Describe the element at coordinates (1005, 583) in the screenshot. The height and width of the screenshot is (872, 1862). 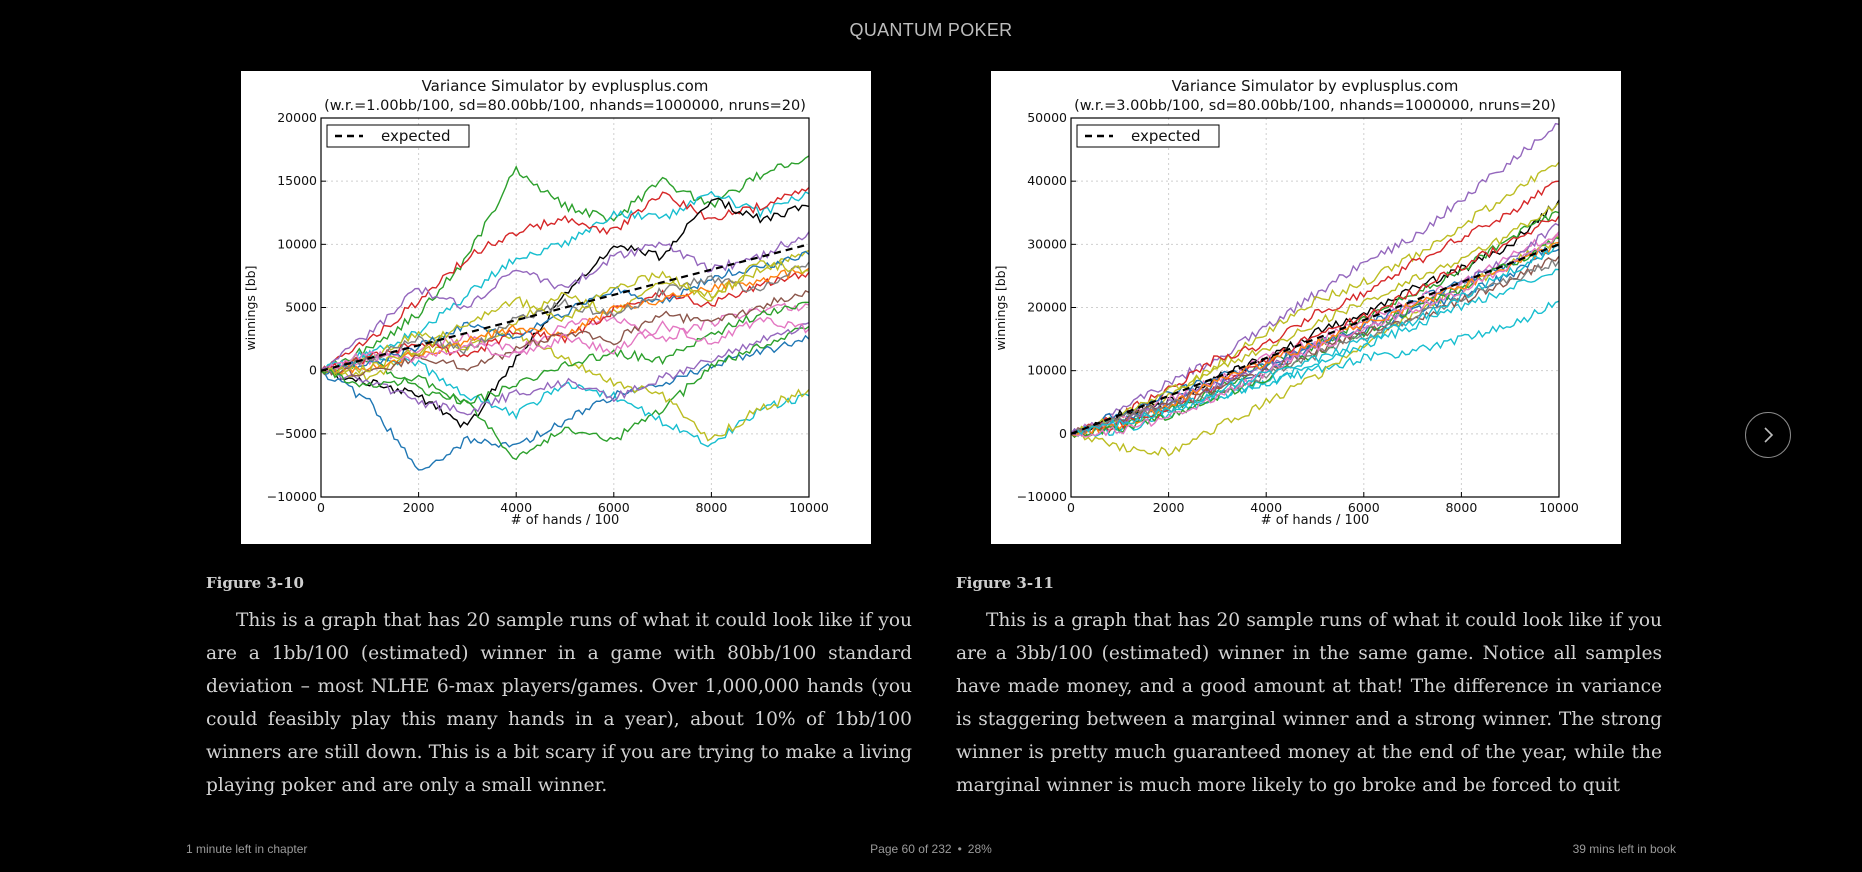
I see `figure-caption: Figure 3-11` at that location.